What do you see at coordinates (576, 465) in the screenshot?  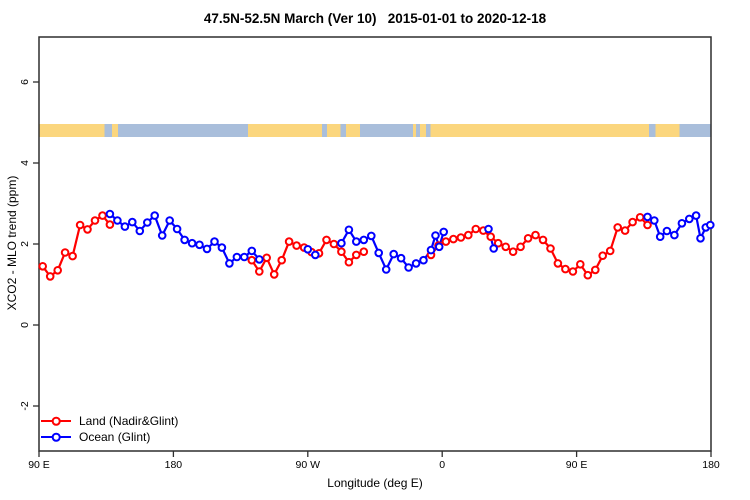 I see `x-tick-label: 90 E` at bounding box center [576, 465].